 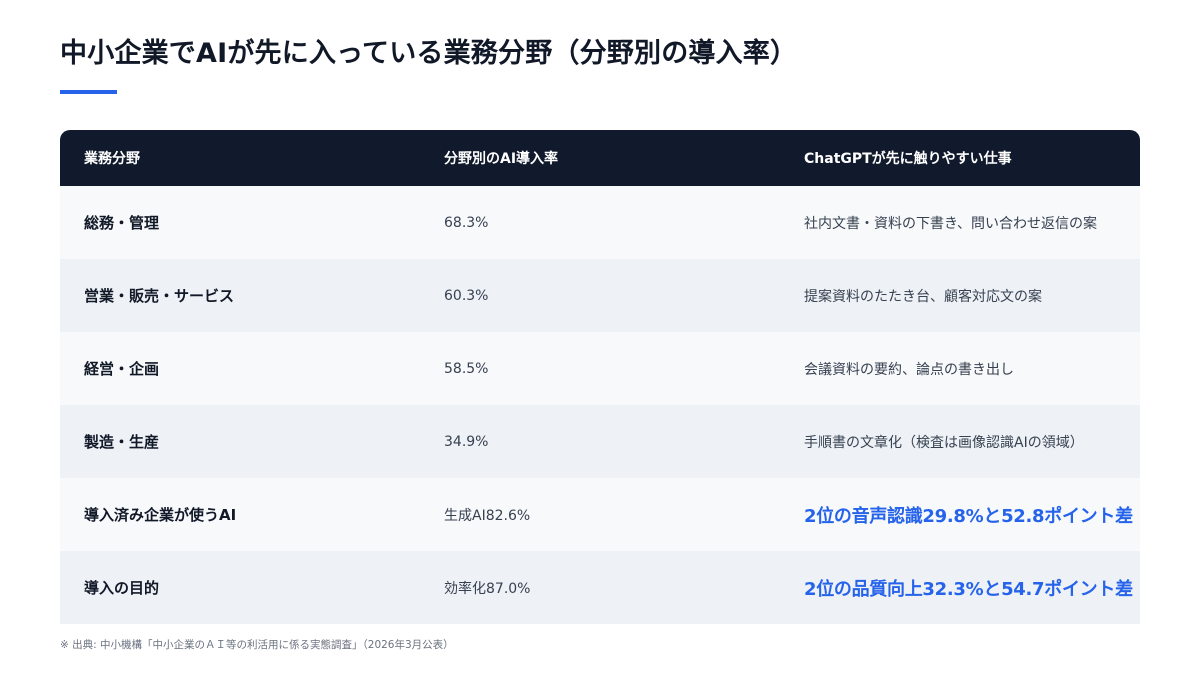 What do you see at coordinates (968, 589) in the screenshot?
I see `row-task-highlight: 2位の品質向上32.3%と54.7ポイント差` at bounding box center [968, 589].